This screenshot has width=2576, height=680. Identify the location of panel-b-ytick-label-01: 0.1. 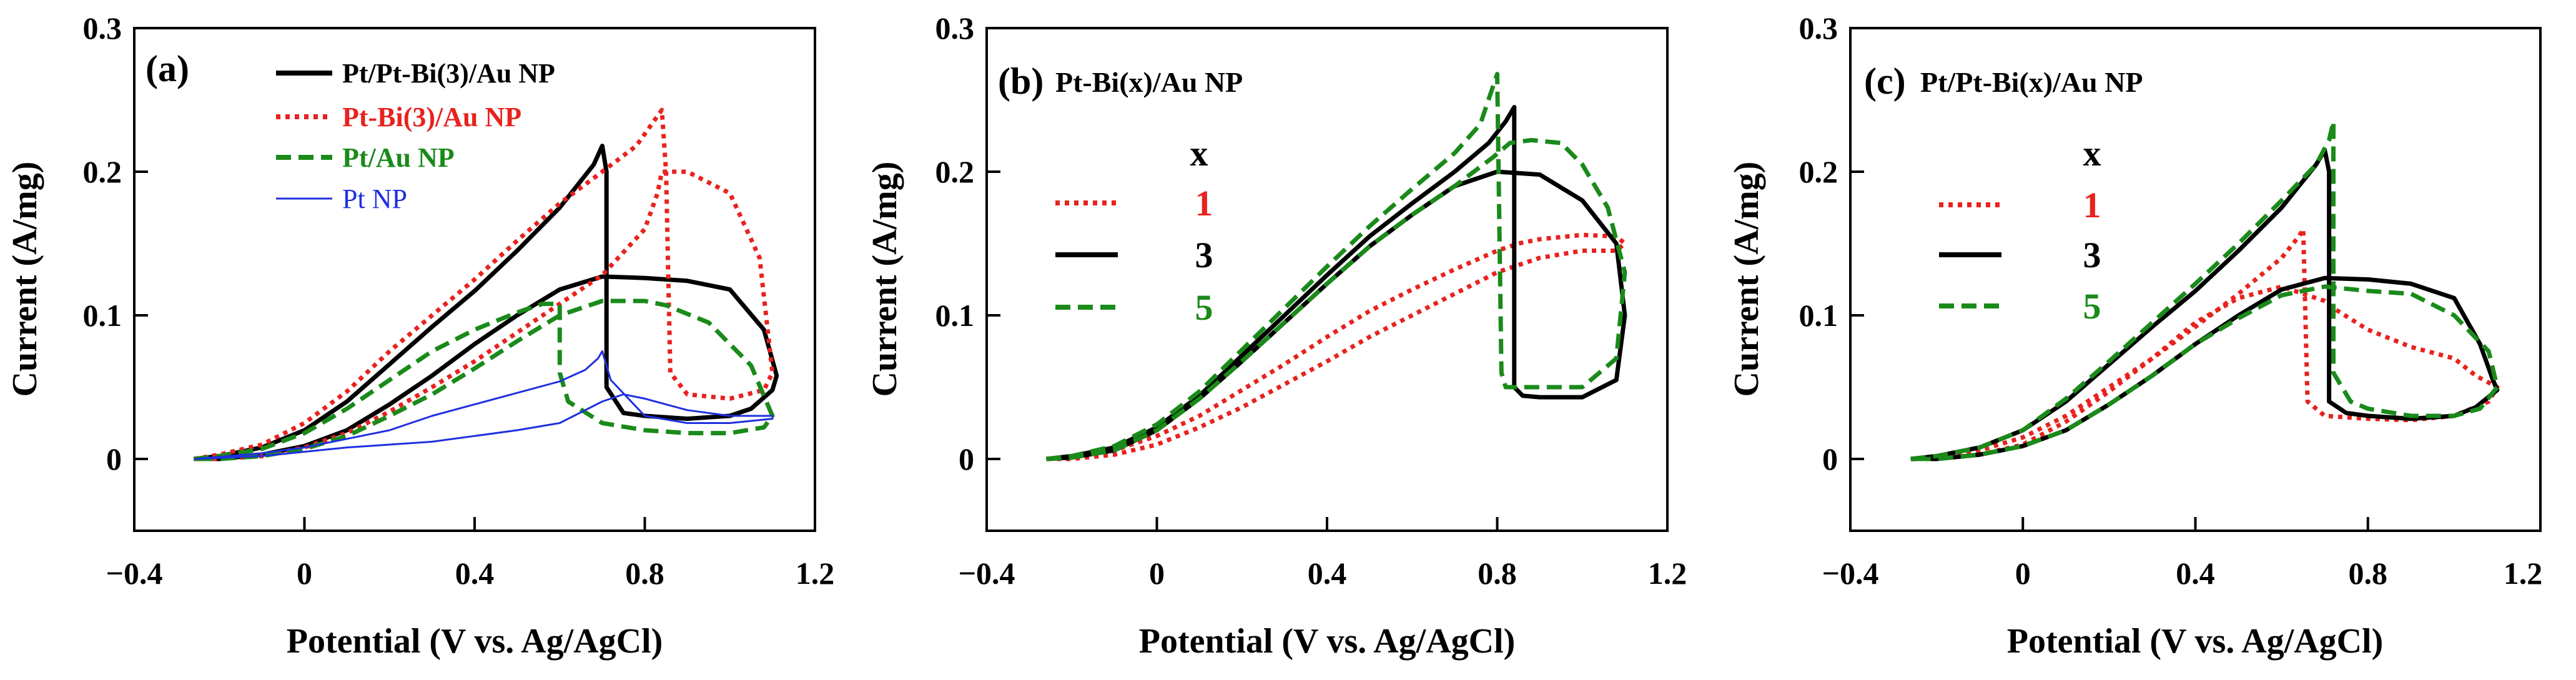
(955, 316).